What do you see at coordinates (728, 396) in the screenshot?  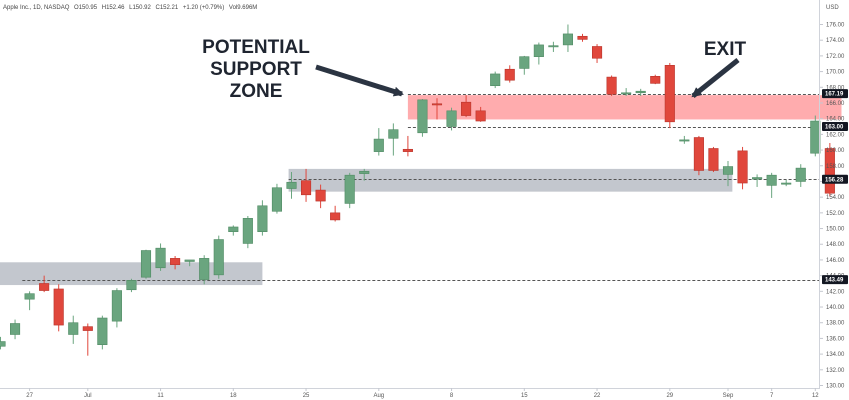 I see `time-tick-label: Sep` at bounding box center [728, 396].